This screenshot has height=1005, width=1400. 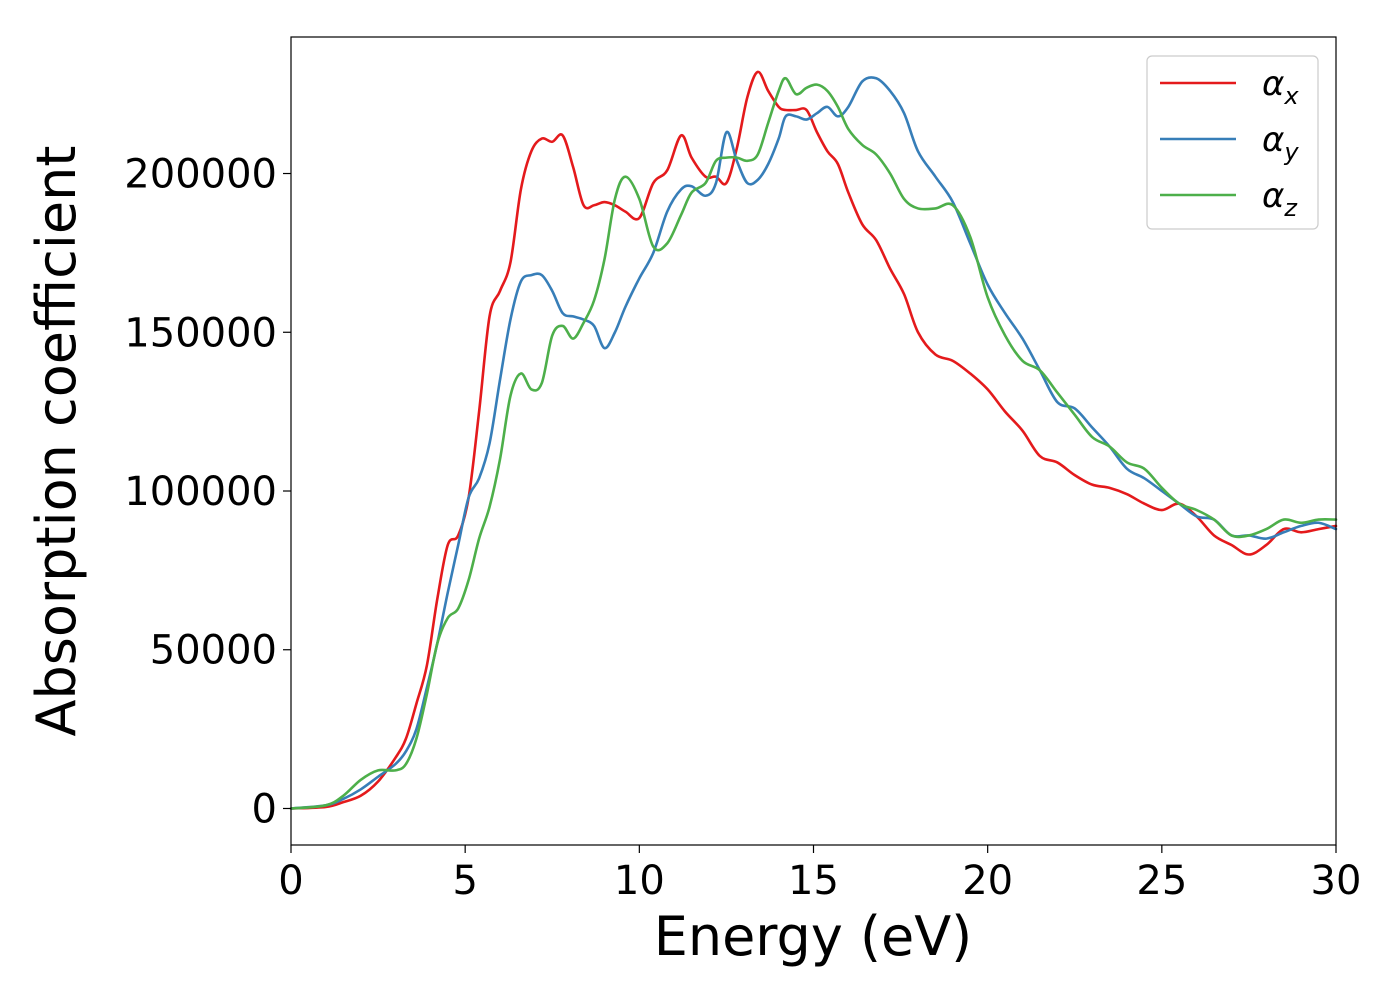 I want to click on x-tick-label: 5, so click(x=464, y=881).